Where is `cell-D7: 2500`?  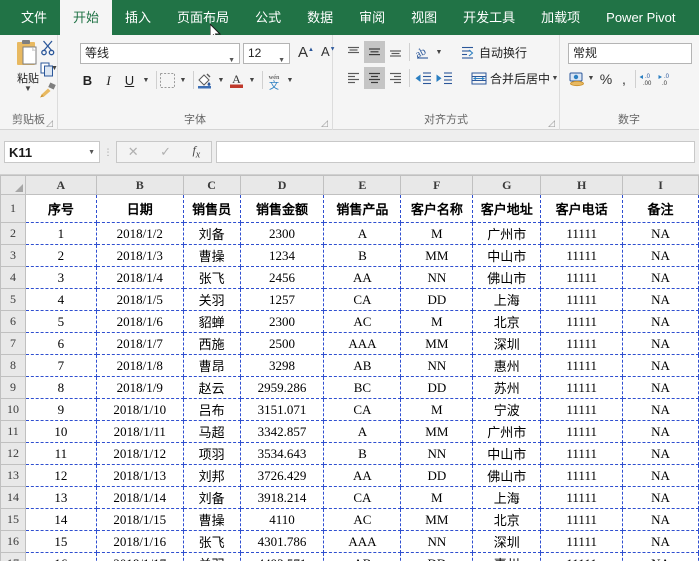
cell-D7: 2500 is located at coordinates (282, 343).